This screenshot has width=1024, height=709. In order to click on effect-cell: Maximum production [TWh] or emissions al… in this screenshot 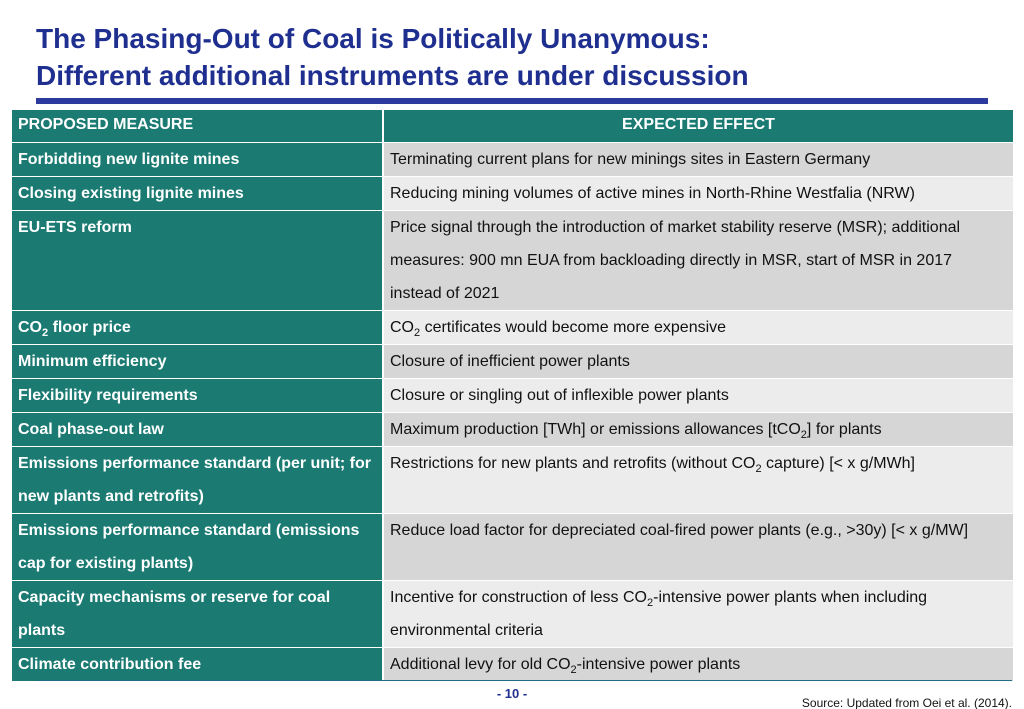, I will do `click(698, 430)`.